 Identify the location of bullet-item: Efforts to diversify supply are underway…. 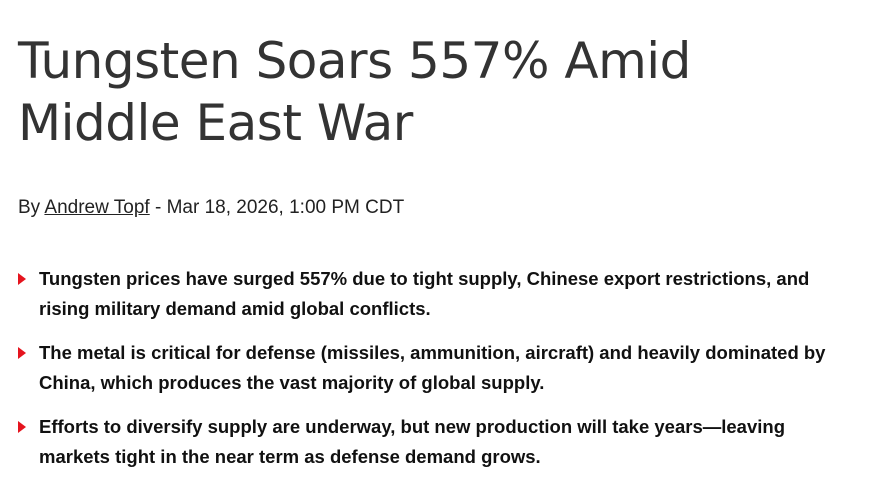
(433, 442).